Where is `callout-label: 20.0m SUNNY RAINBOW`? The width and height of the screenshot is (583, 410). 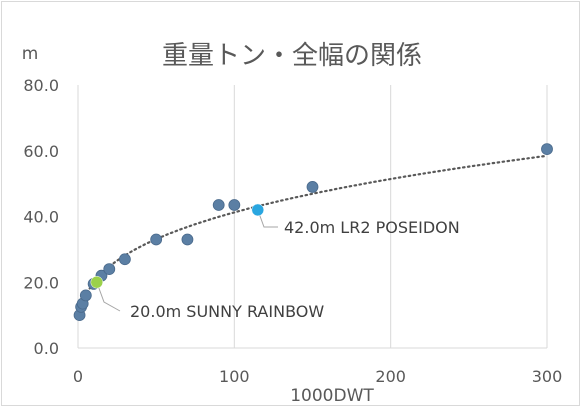
callout-label: 20.0m SUNNY RAINBOW is located at coordinates (227, 311).